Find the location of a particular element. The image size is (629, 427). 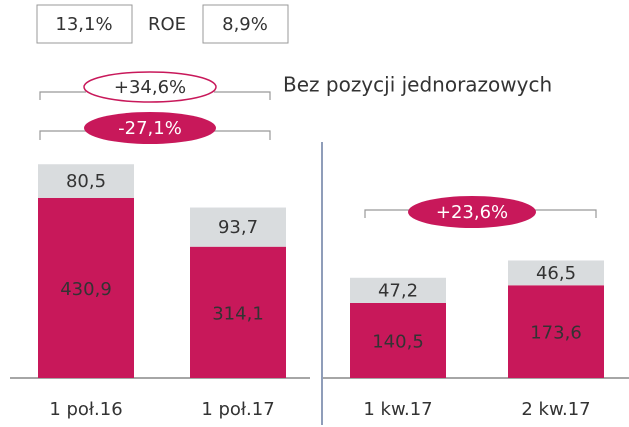

value-label: 46,5 is located at coordinates (556, 273).